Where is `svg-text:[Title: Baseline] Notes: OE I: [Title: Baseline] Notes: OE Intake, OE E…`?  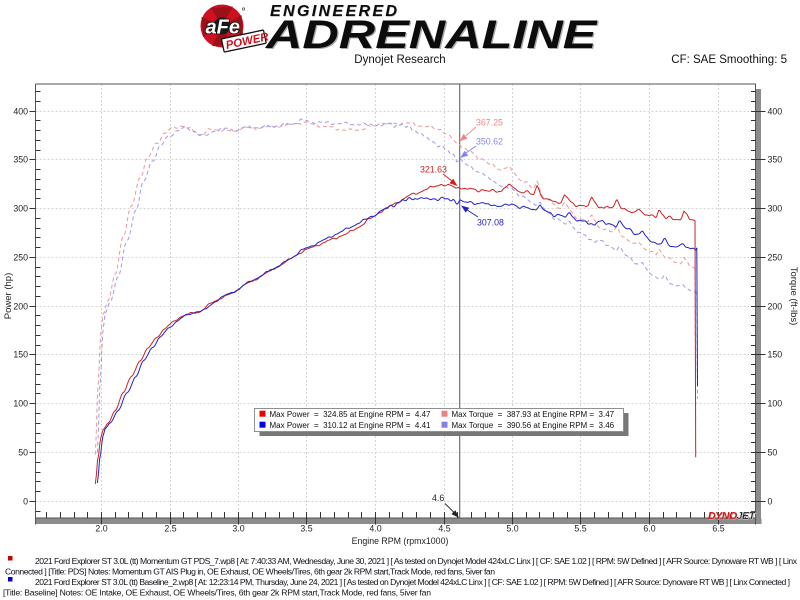
svg-text:[Title: Baseline] Notes: OE I: [Title: Baseline] Notes: OE Intake, OE E… is located at coordinates (217, 593).